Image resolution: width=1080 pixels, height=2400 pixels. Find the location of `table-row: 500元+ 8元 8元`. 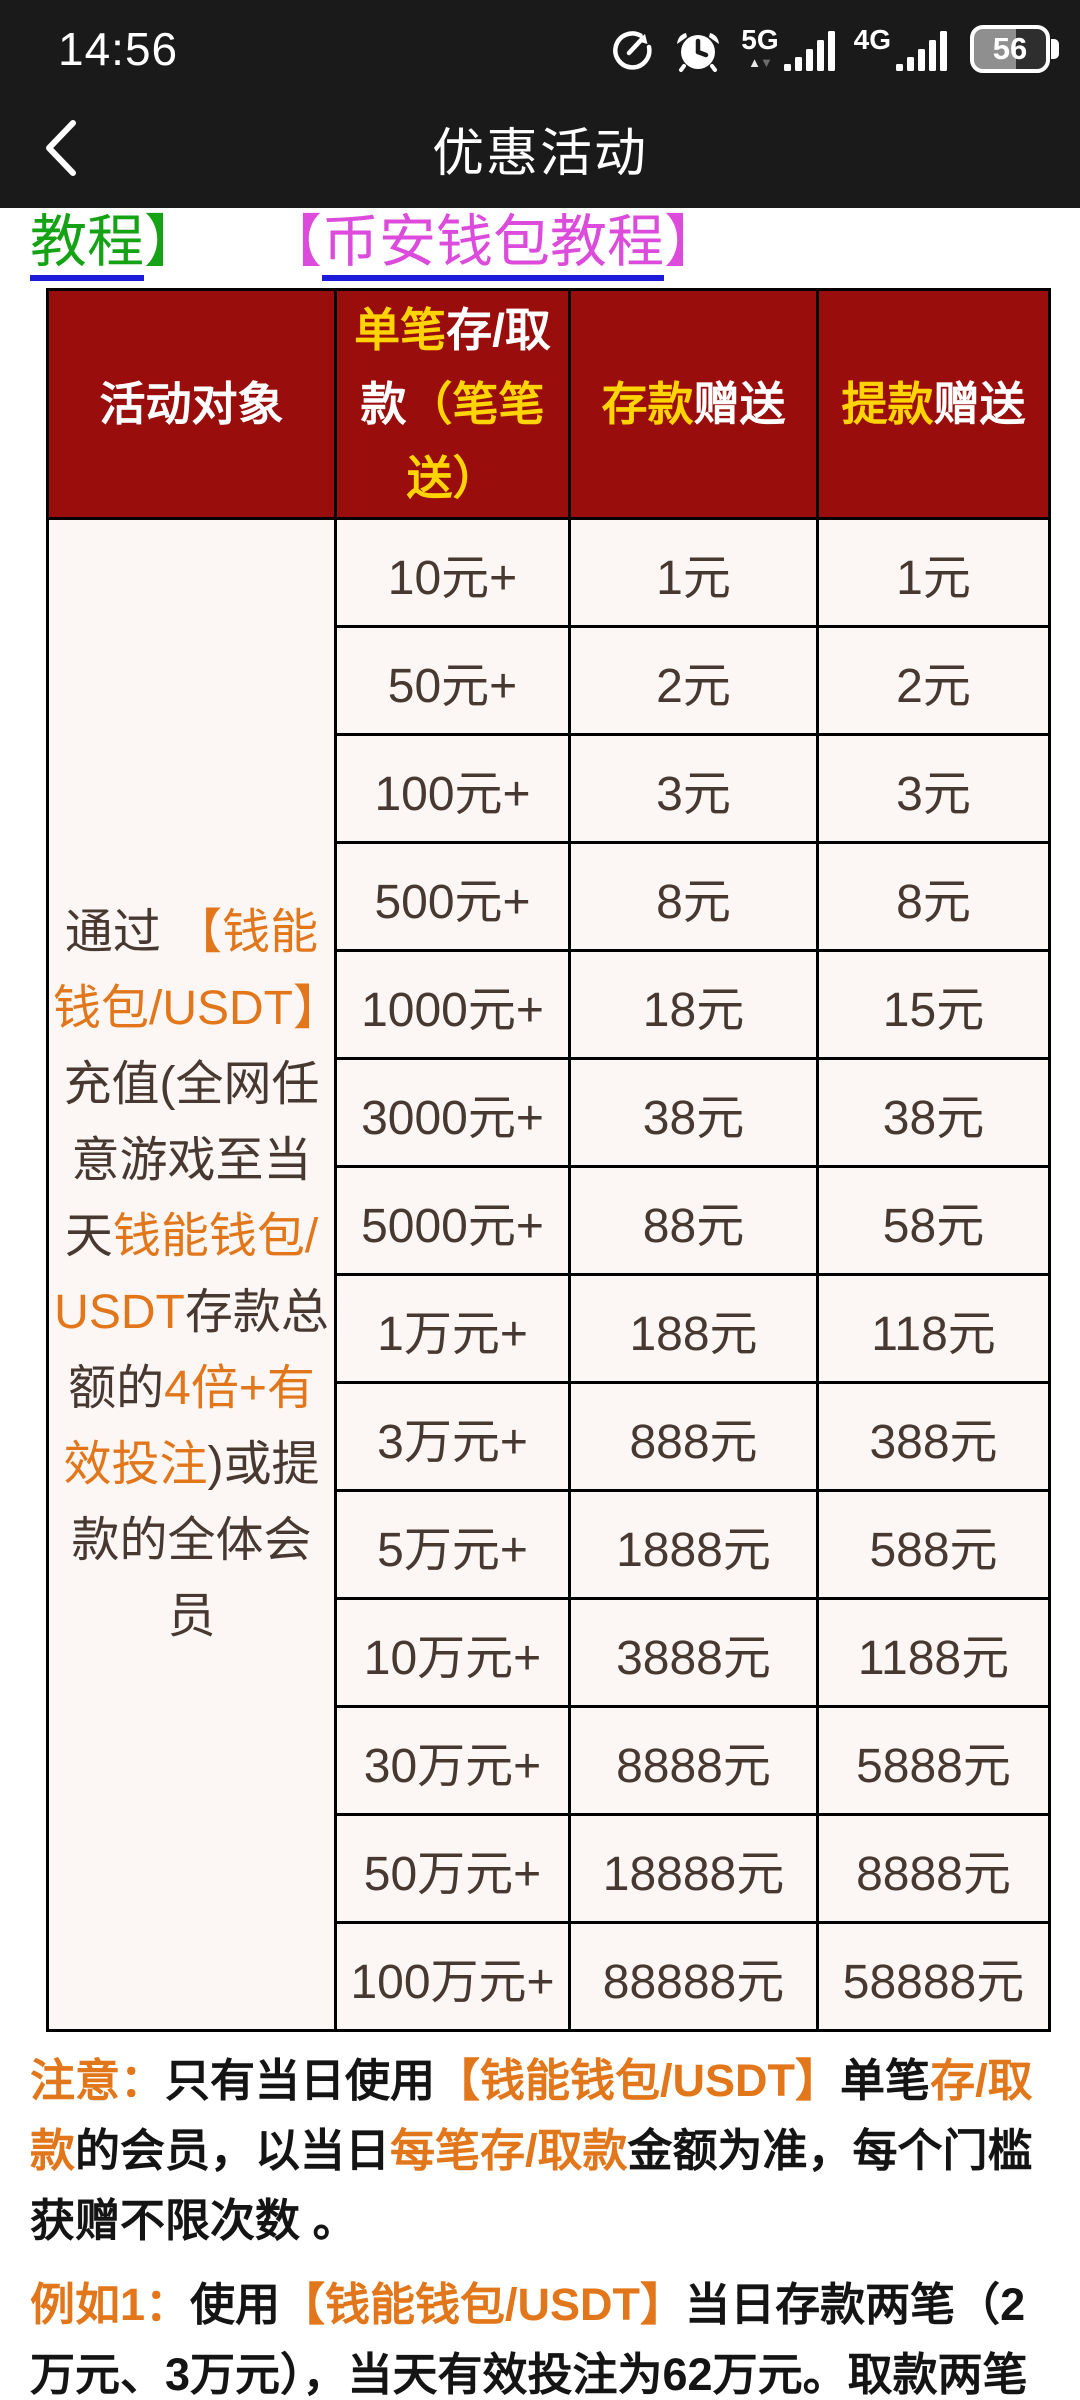

table-row: 500元+ 8元 8元 is located at coordinates (549, 896).